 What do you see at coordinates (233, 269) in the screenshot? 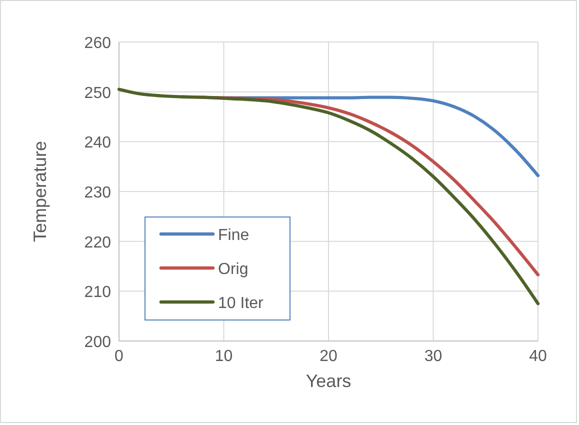
I see `legend-label: Orig` at bounding box center [233, 269].